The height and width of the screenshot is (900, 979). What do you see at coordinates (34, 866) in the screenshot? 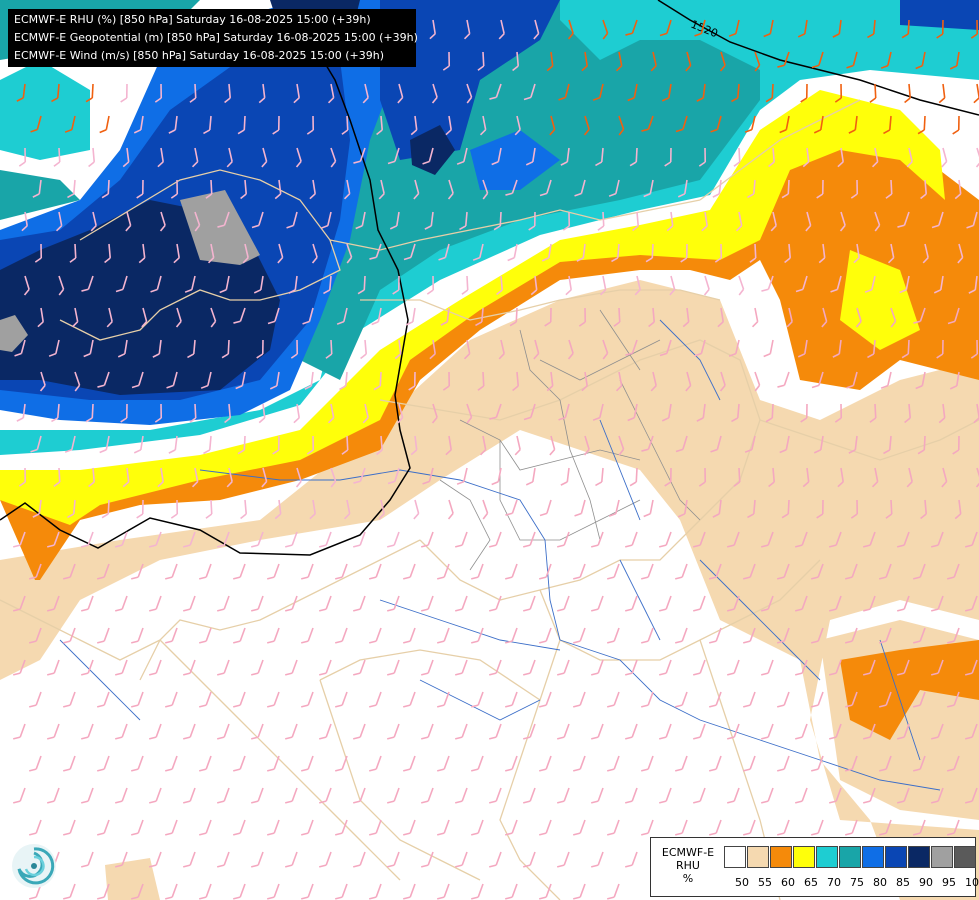
I see `swirl-logo-icon` at bounding box center [34, 866].